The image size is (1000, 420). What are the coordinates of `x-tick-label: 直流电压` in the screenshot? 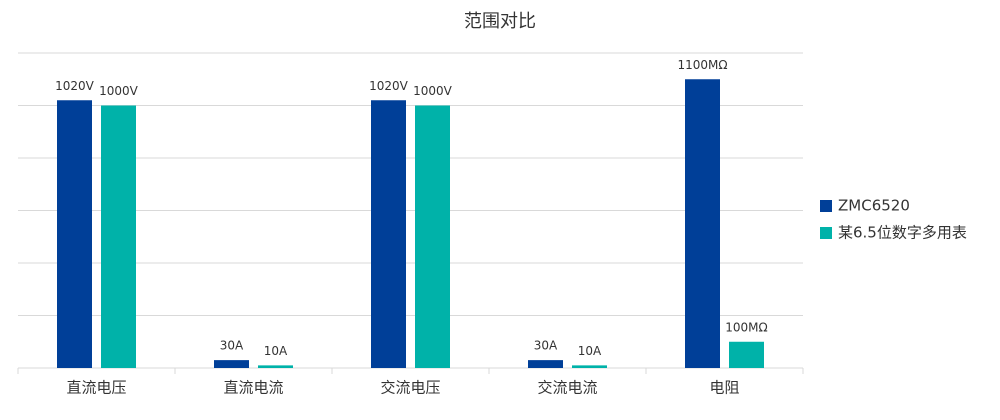 It's located at (96, 388).